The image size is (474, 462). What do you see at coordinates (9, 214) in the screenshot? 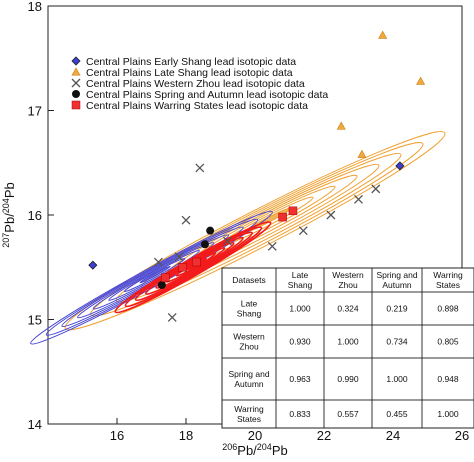
I see `y-axis-label: 207Pb/204Pb` at bounding box center [9, 214].